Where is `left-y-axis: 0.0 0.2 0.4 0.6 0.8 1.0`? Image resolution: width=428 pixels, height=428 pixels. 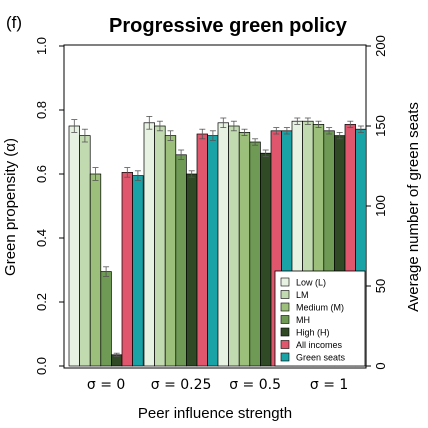
left-y-axis: 0.0 0.2 0.4 0.6 0.8 1.0 is located at coordinates (49, 206).